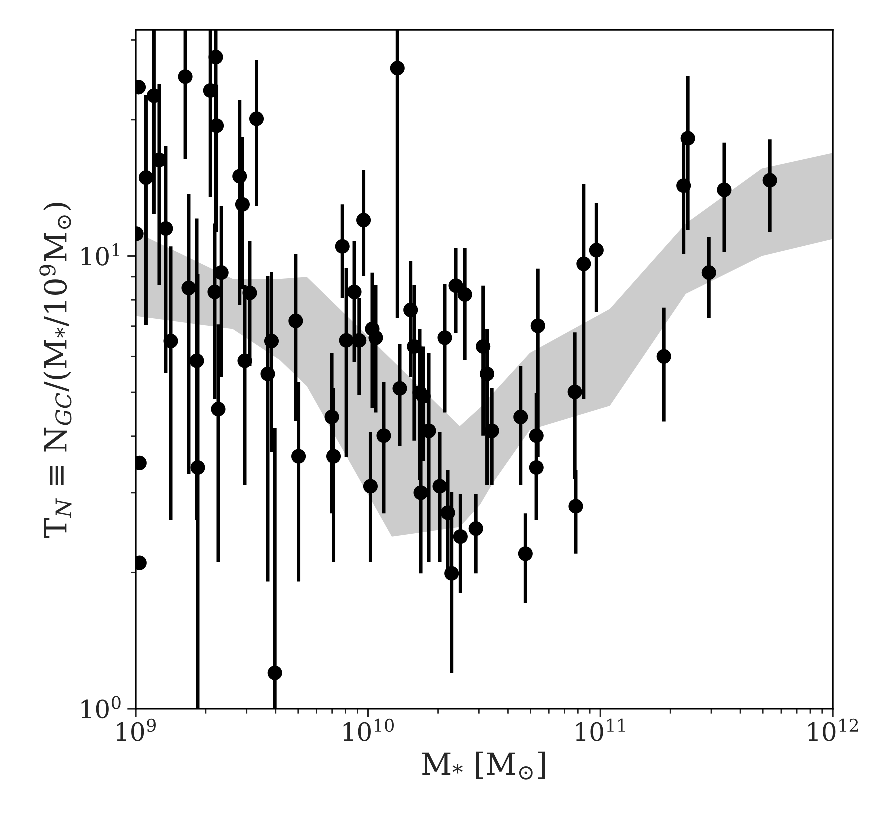  What do you see at coordinates (56, 370) in the screenshot?
I see `text: T$_{N}$ ≡ N$_{GC}$/(M$_{*}$/10$^{9}$M$_{⊙}$)` at bounding box center [56, 370].